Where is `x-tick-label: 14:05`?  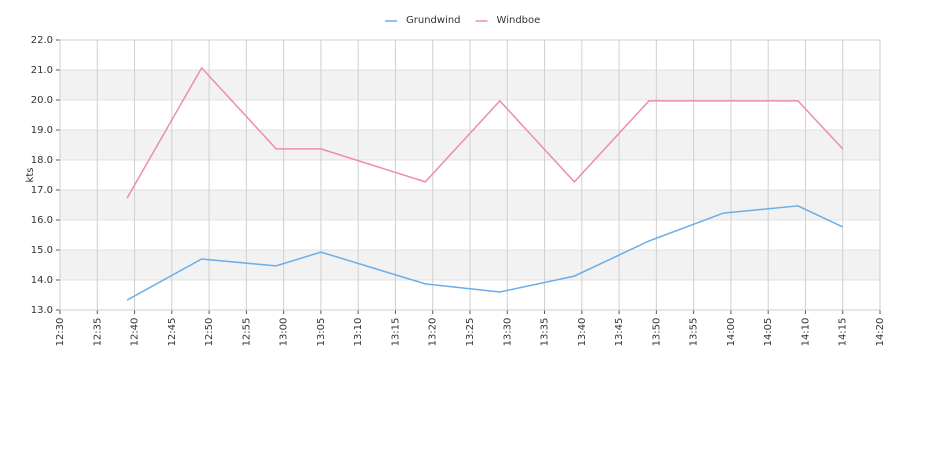
x-tick-label: 14:05 is located at coordinates (768, 332).